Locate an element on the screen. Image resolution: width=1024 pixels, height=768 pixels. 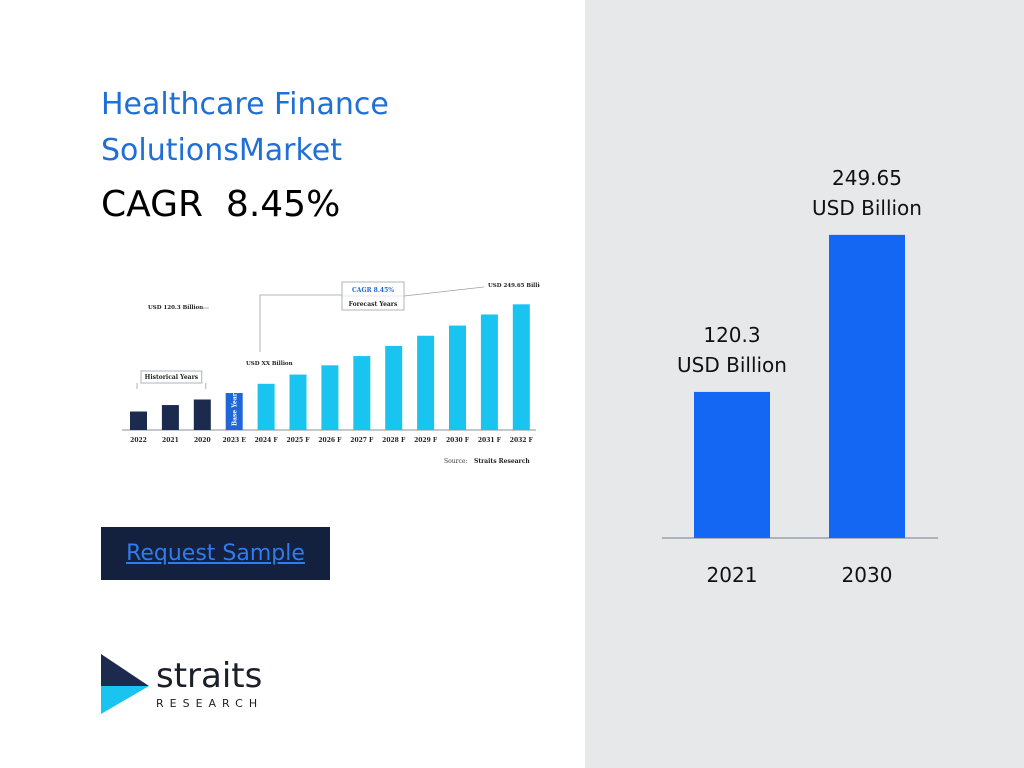
thumb-bar-2023 E is located at coordinates (234, 411).